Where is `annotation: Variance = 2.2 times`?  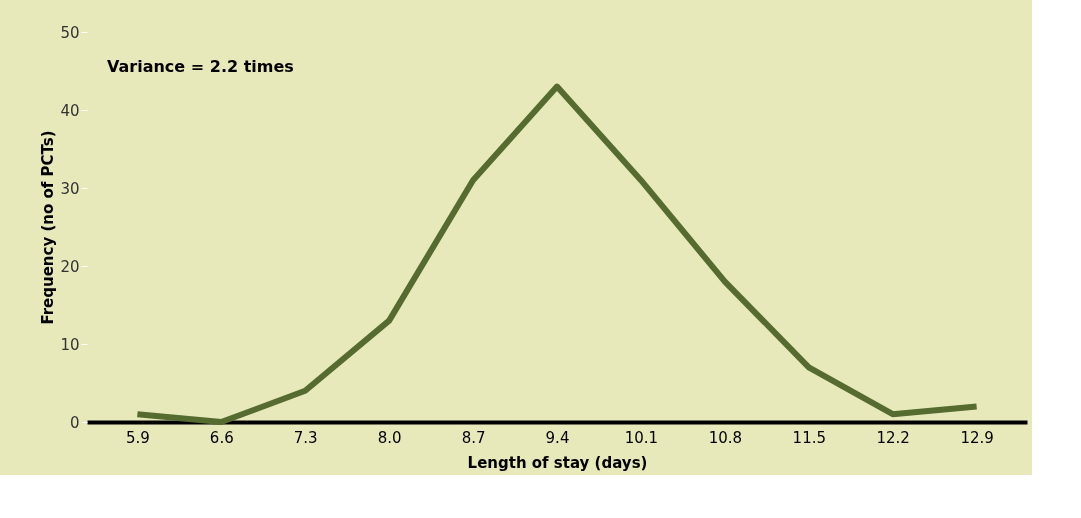 annotation: Variance = 2.2 times is located at coordinates (200, 66).